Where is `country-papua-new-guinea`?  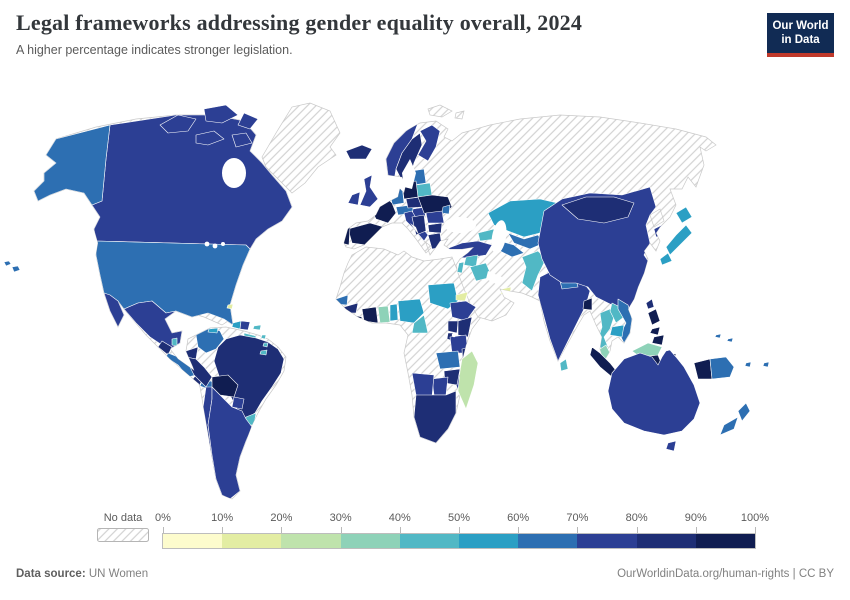
country-papua-new-guinea is located at coordinates (722, 368).